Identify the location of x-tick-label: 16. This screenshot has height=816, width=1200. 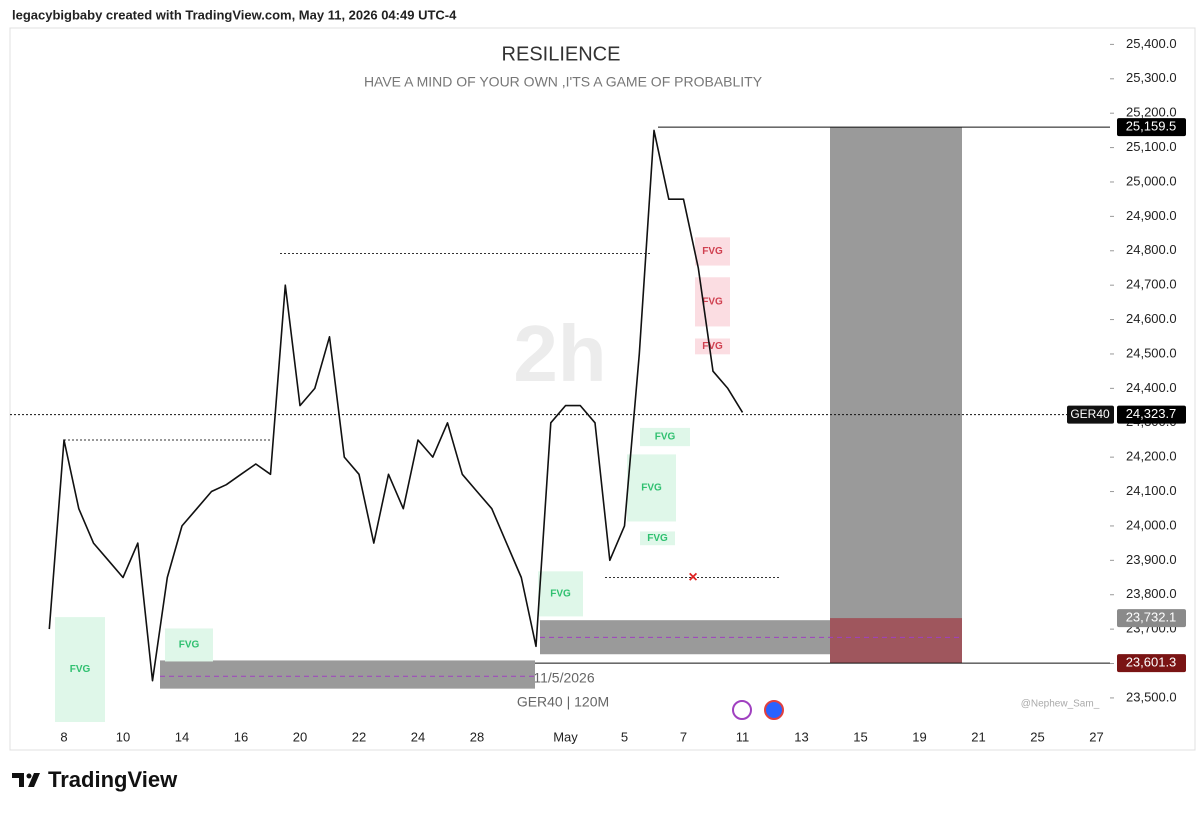
(241, 736).